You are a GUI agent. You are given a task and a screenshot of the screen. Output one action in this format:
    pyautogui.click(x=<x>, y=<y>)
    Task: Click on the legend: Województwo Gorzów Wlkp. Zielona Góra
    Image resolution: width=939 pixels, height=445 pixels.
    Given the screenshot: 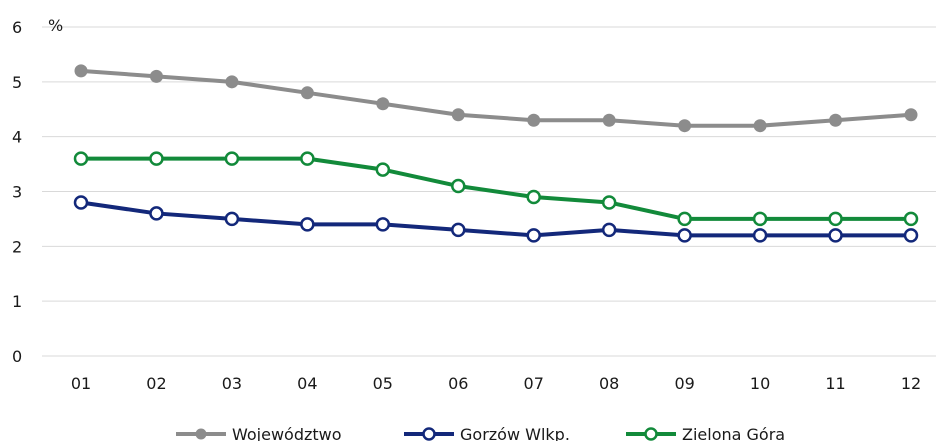 What is the action you would take?
    pyautogui.click(x=480, y=434)
    